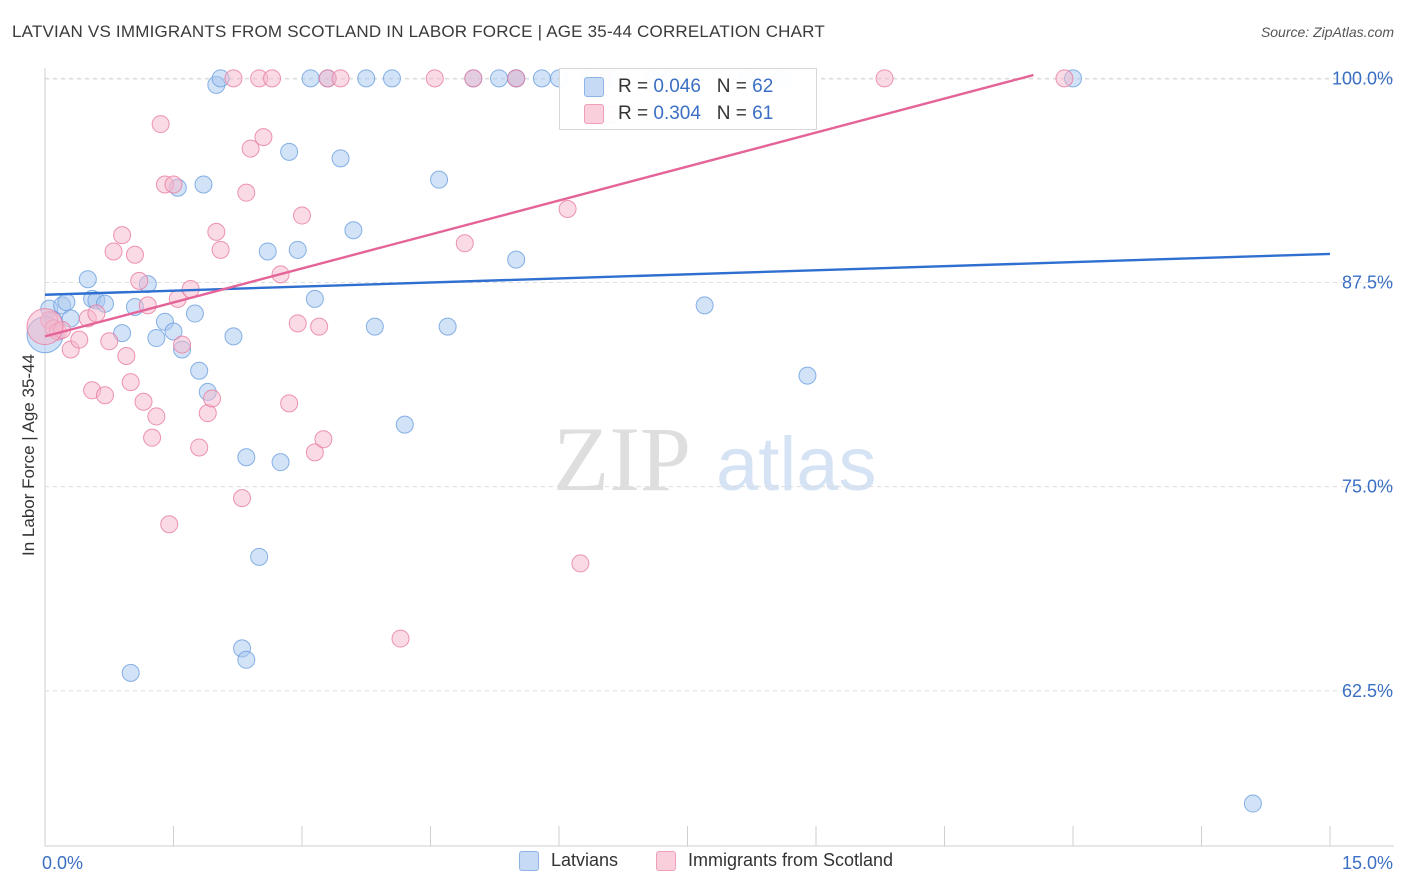 The width and height of the screenshot is (1406, 892). What do you see at coordinates (666, 860) in the screenshot?
I see `legend-swatch-scotland` at bounding box center [666, 860].